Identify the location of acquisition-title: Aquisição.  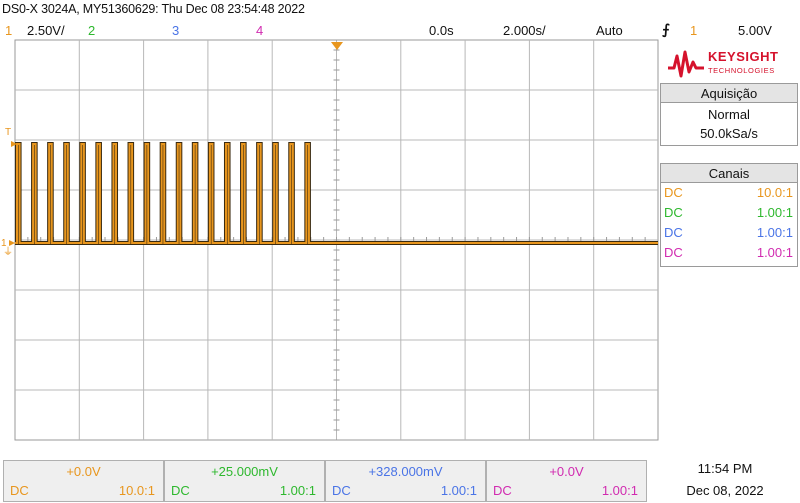
(729, 93).